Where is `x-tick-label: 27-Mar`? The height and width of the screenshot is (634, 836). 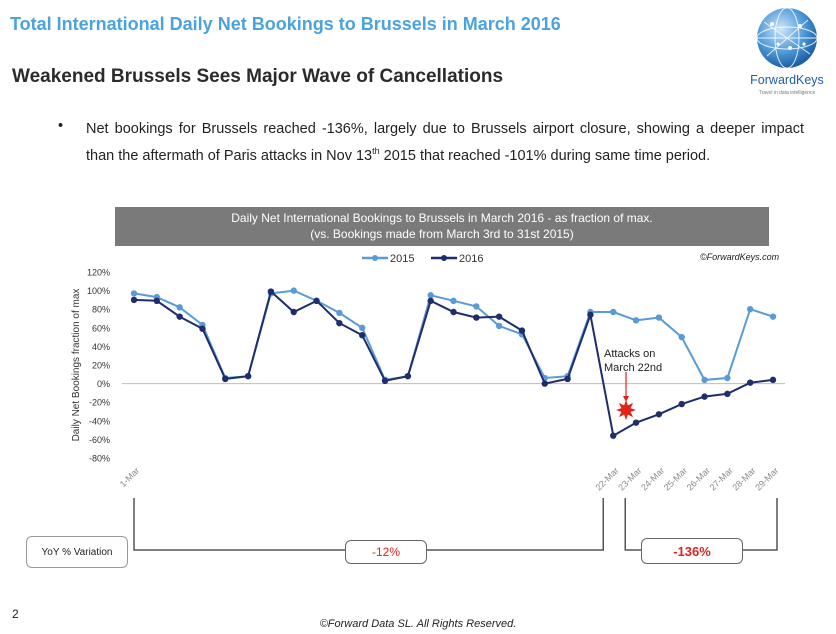 x-tick-label: 27-Mar is located at coordinates (721, 478).